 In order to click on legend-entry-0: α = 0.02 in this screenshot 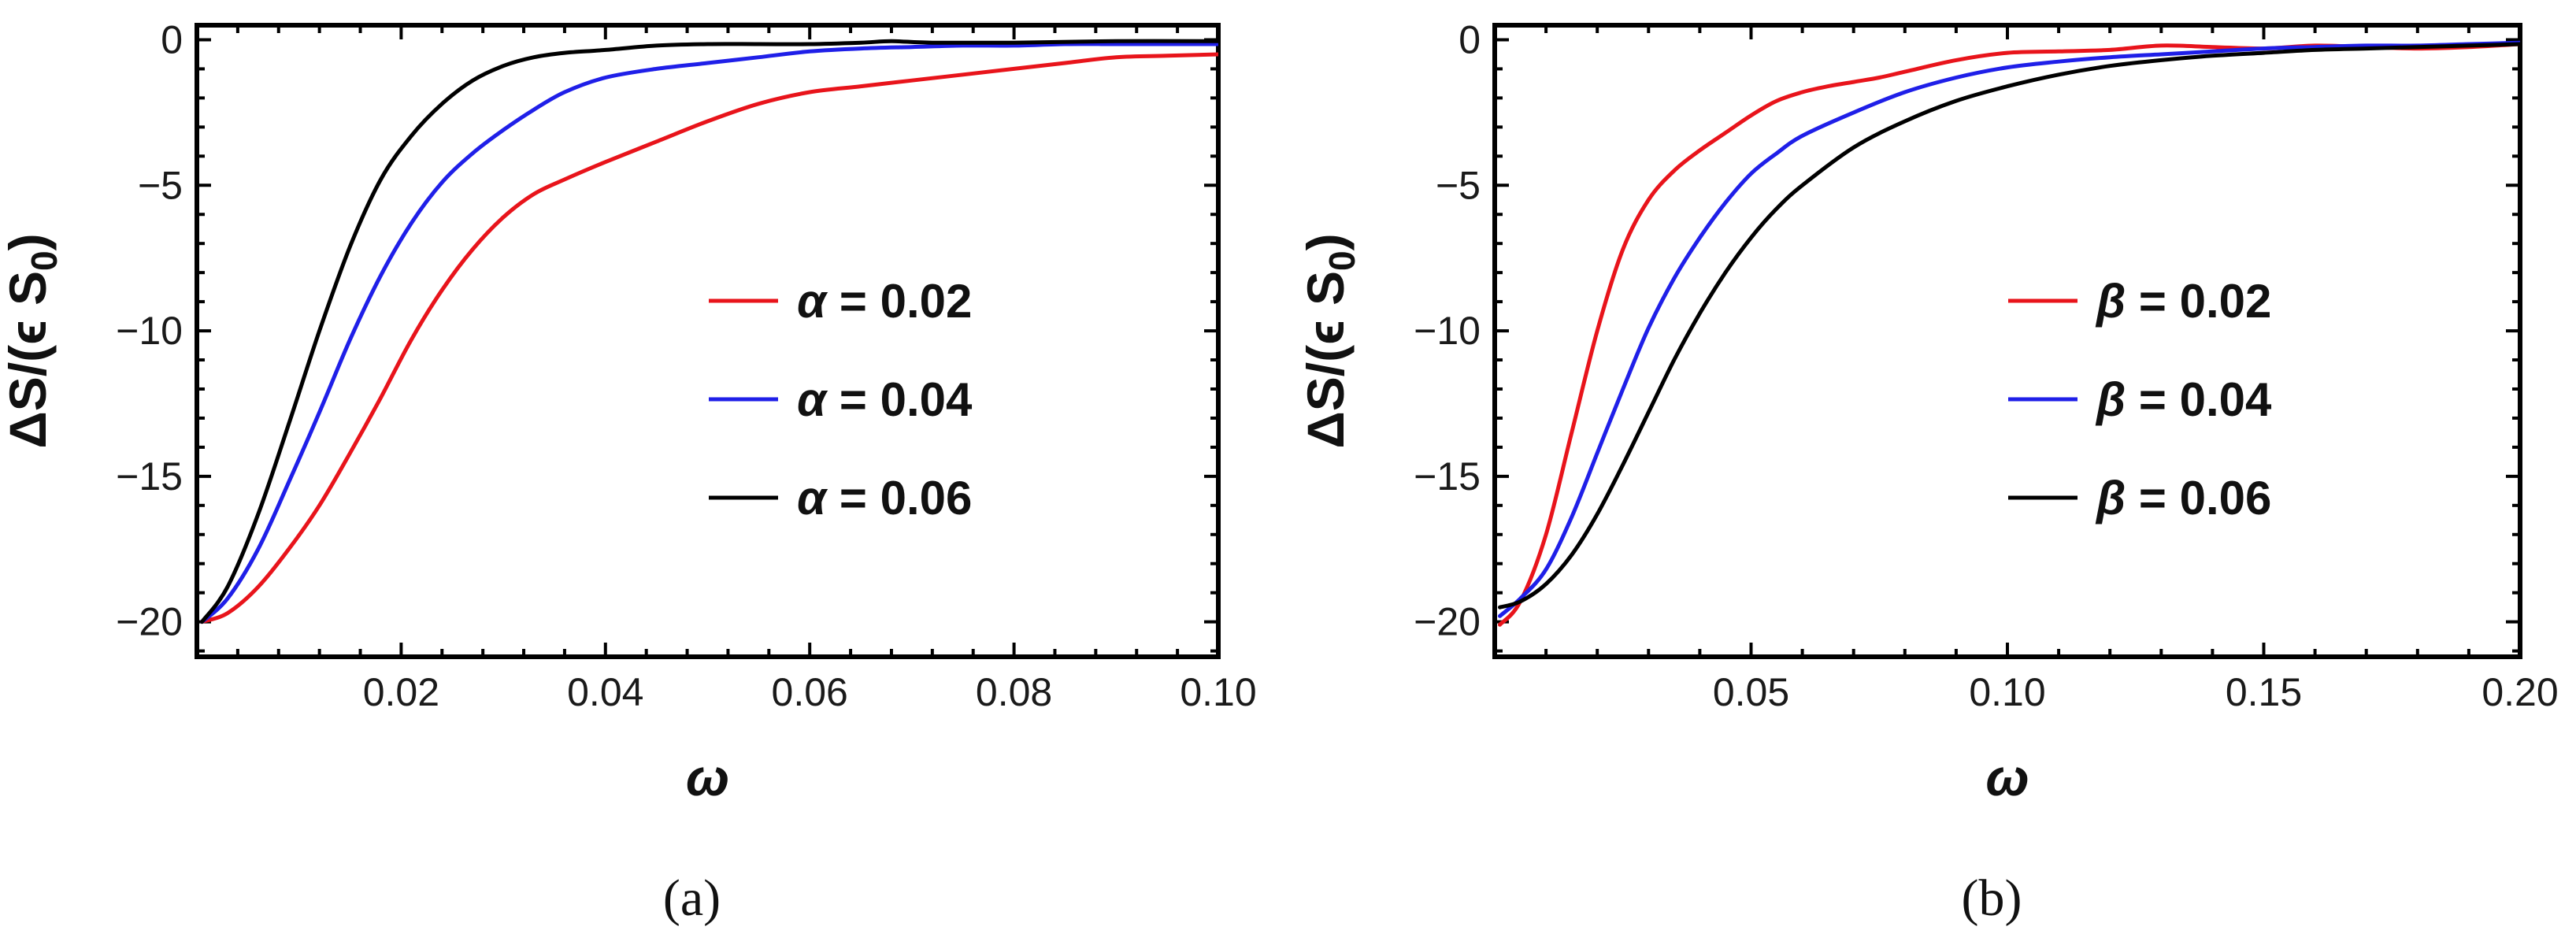, I will do `click(884, 301)`.